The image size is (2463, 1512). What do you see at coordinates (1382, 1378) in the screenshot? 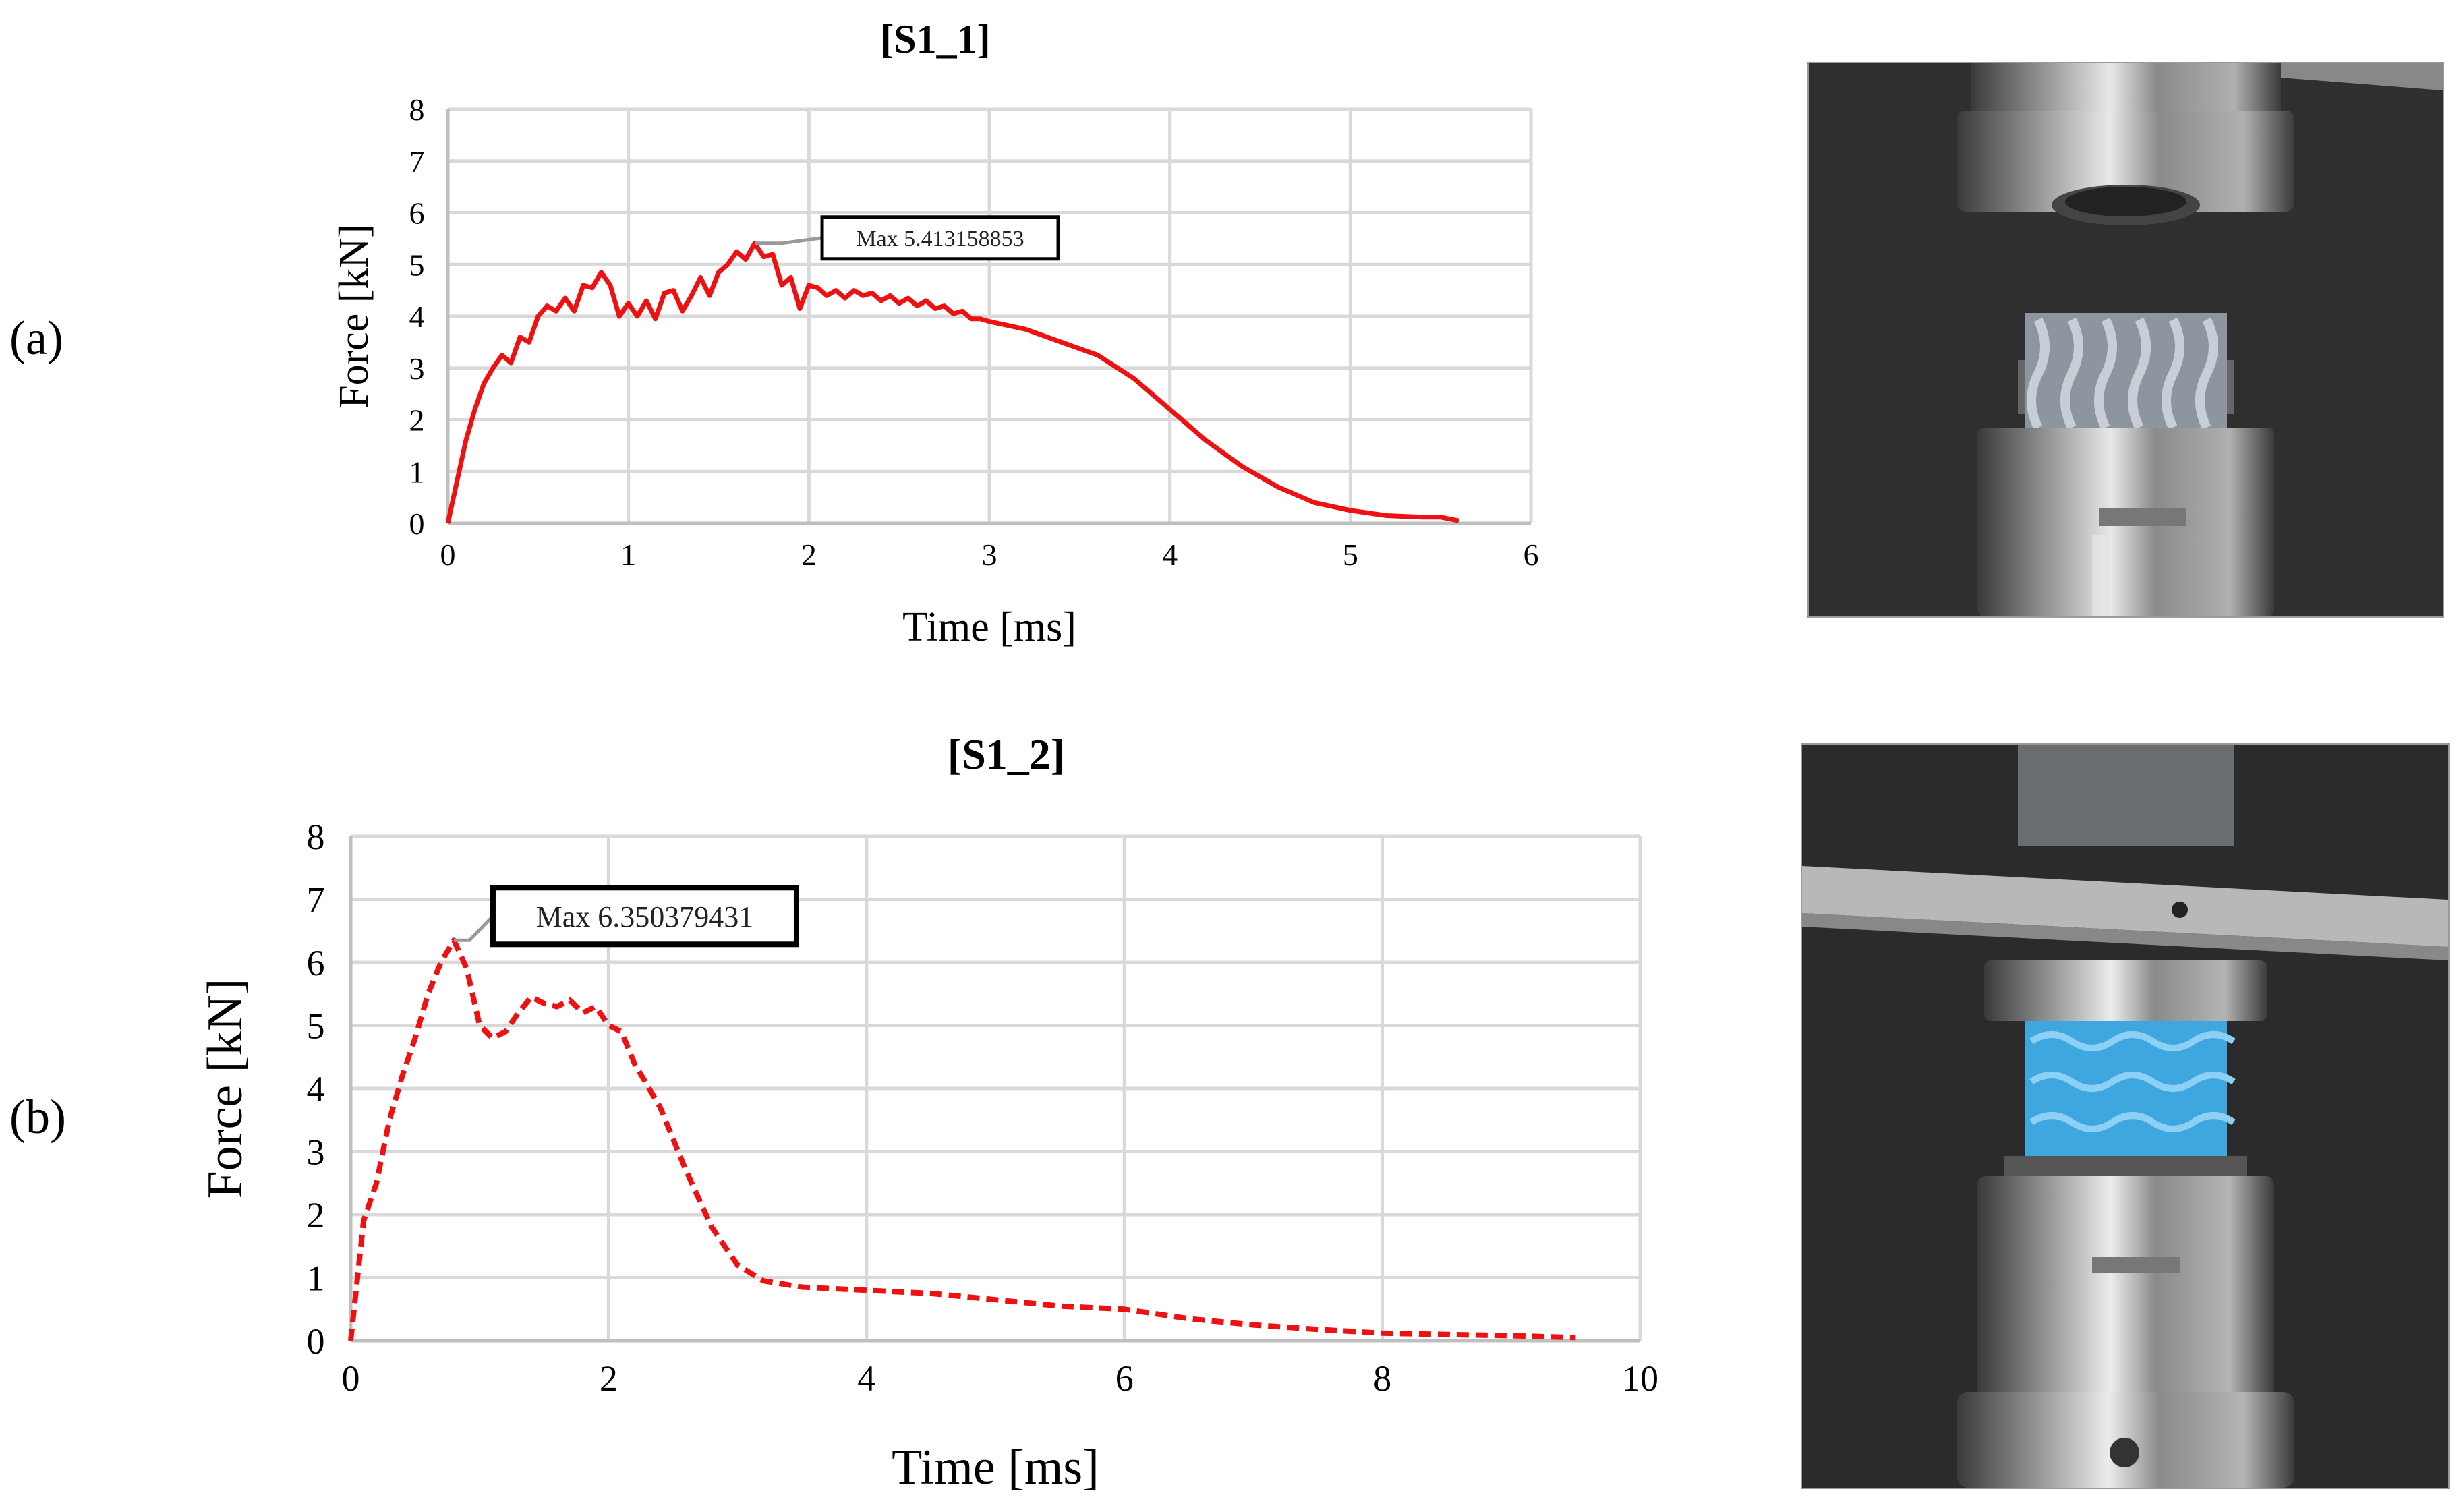
I see `x-tick-label: 8` at bounding box center [1382, 1378].